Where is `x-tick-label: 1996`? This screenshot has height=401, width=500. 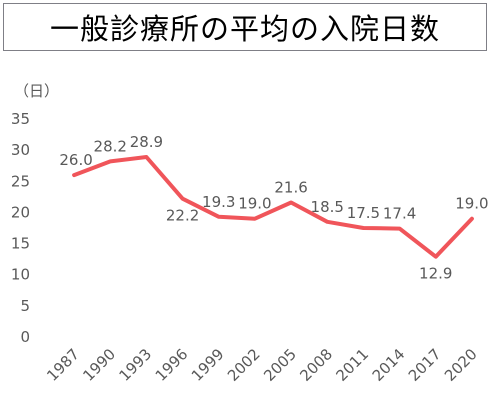 x-tick-label: 1996 is located at coordinates (172, 365).